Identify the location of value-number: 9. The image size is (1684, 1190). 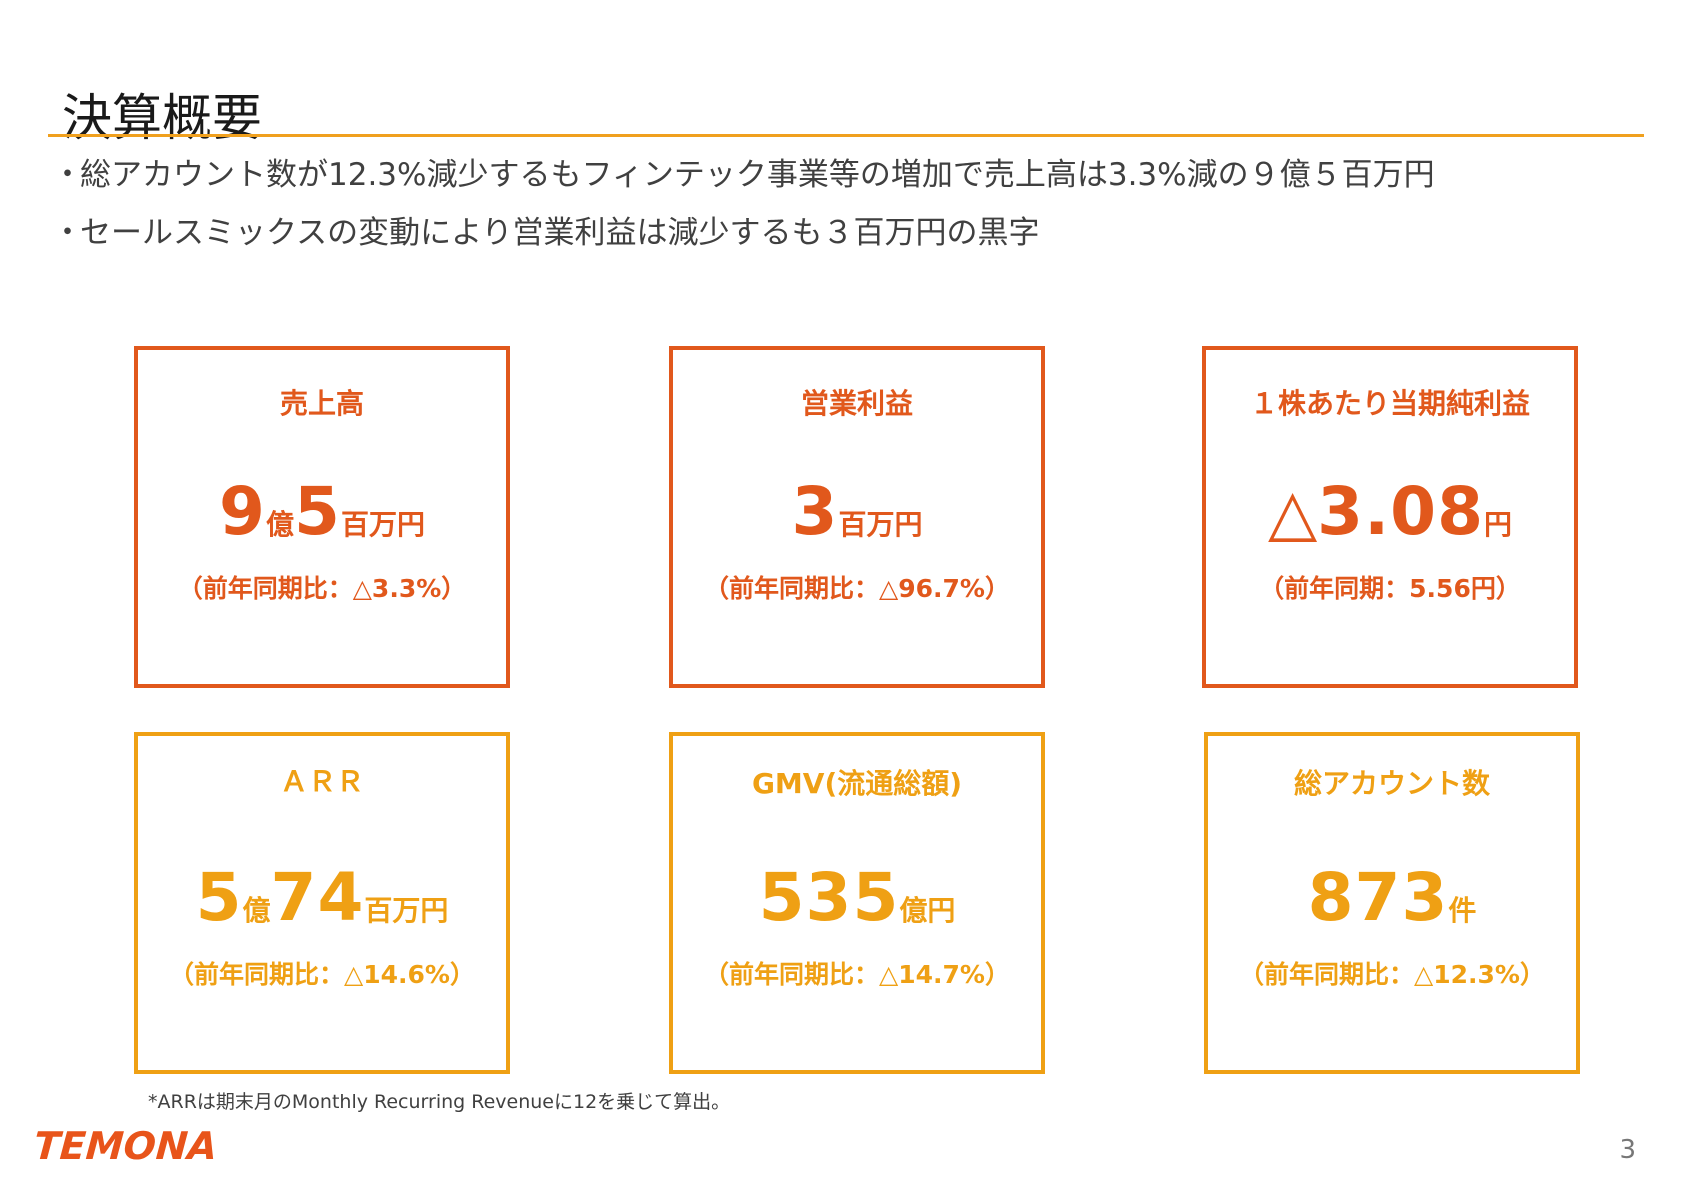
(242, 511).